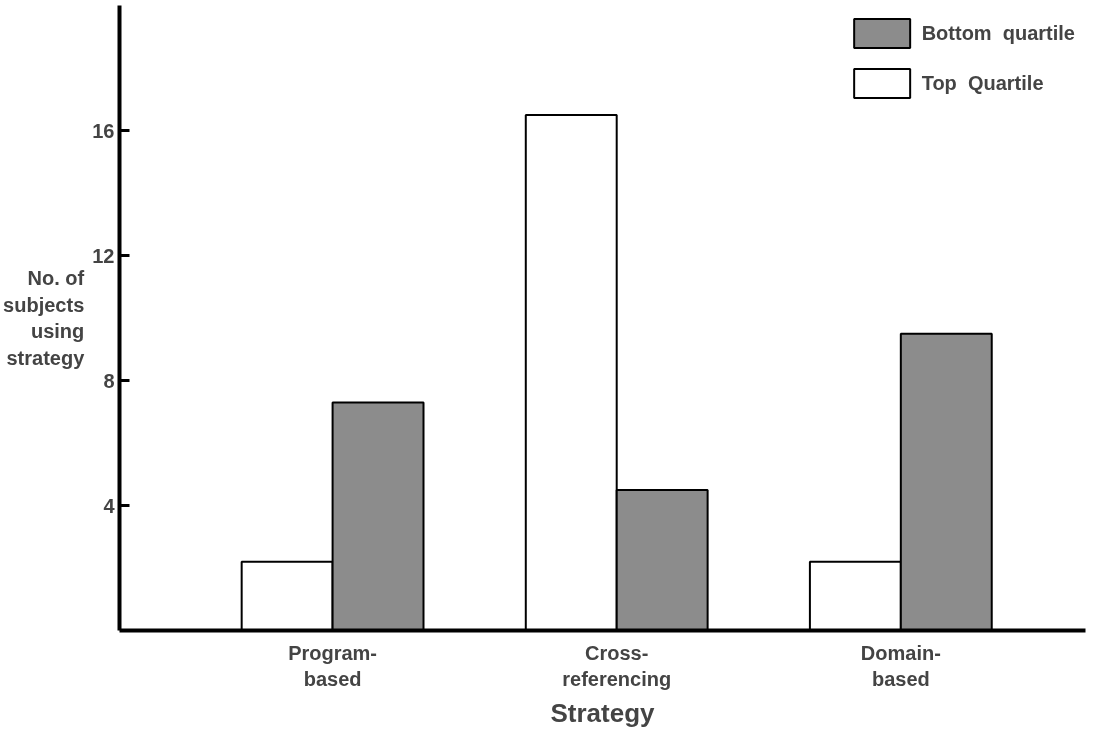 This screenshot has height=743, width=1110. Describe the element at coordinates (603, 712) in the screenshot. I see `x-axis-title: Strategy` at that location.